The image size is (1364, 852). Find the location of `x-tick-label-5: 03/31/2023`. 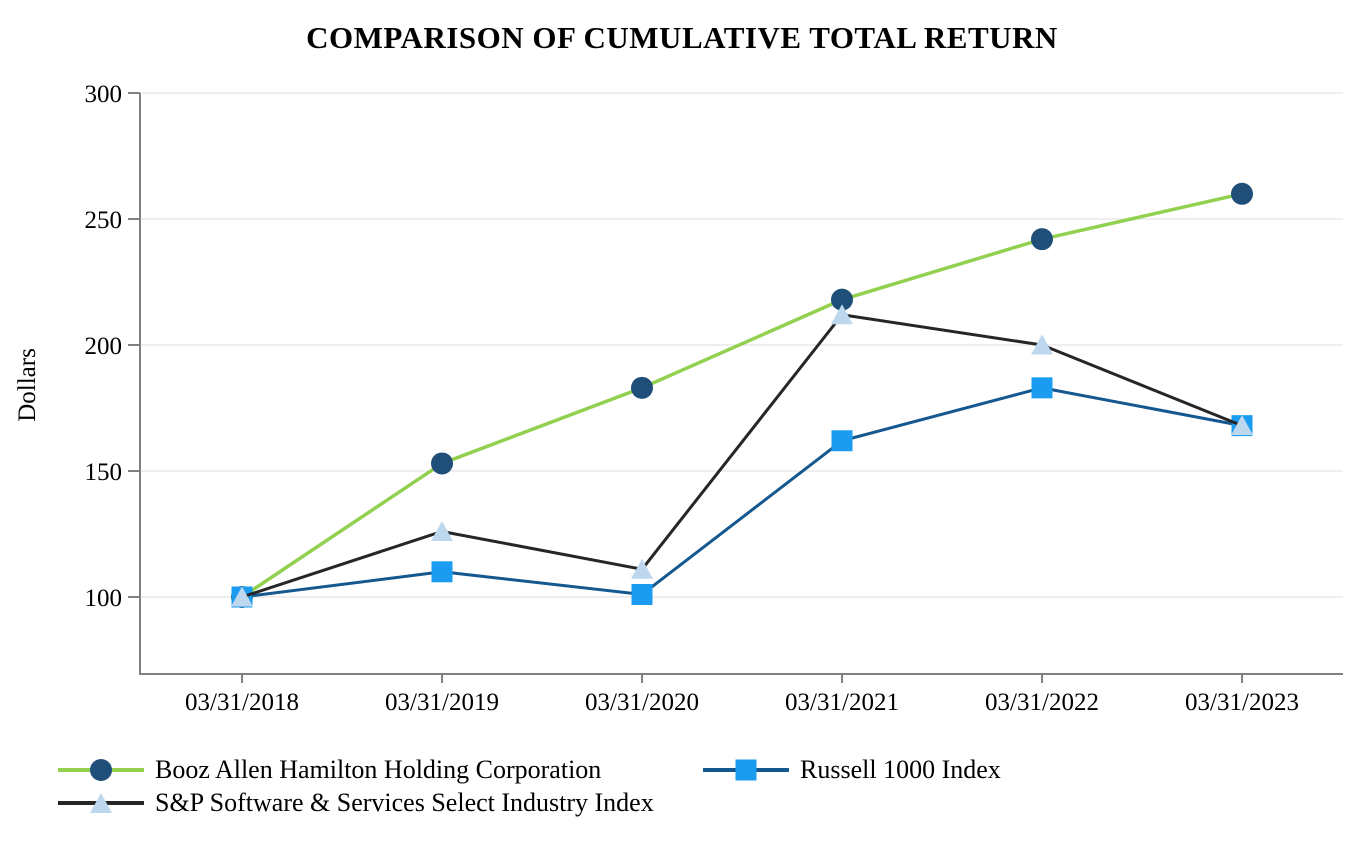

x-tick-label-5: 03/31/2023 is located at coordinates (1242, 702).